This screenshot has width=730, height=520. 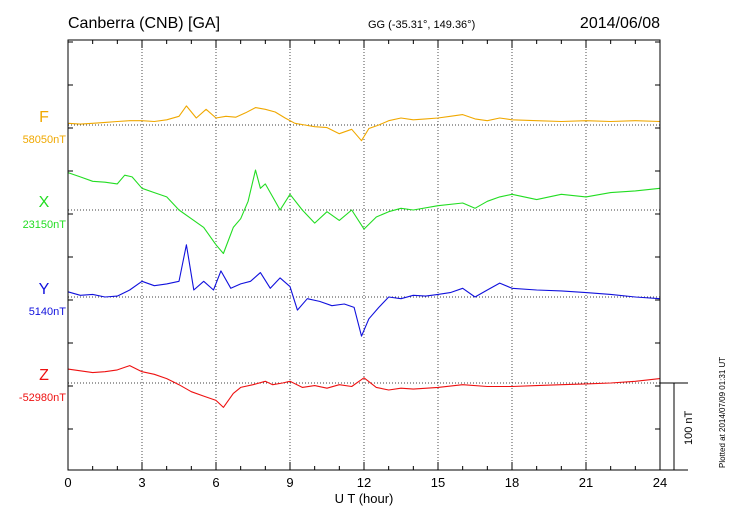 I want to click on coordinates-label: GG (-35.31°, 149.36°), so click(x=421, y=25).